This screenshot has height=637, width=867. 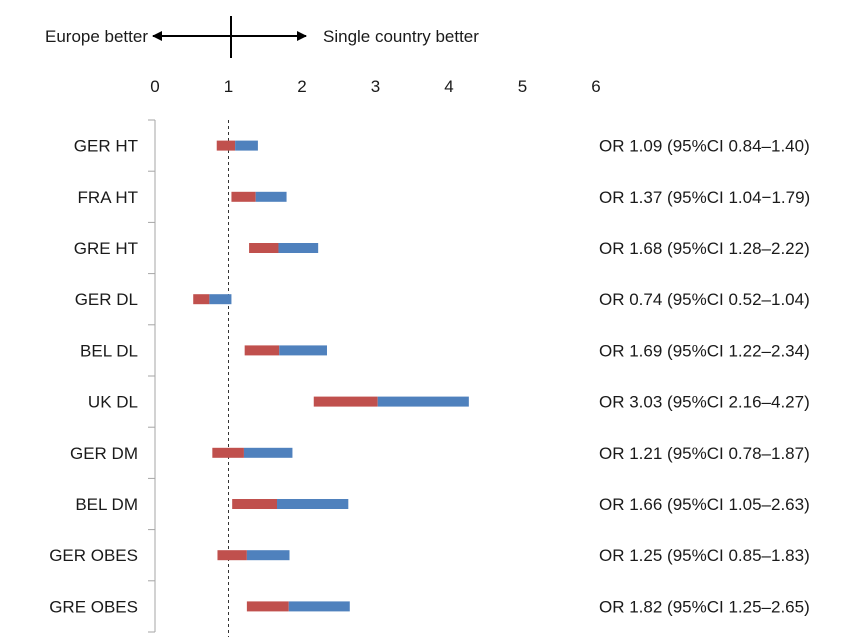 I want to click on or-ci-label: OR 1.68 (95%CI 1.28–2.22), so click(x=704, y=248).